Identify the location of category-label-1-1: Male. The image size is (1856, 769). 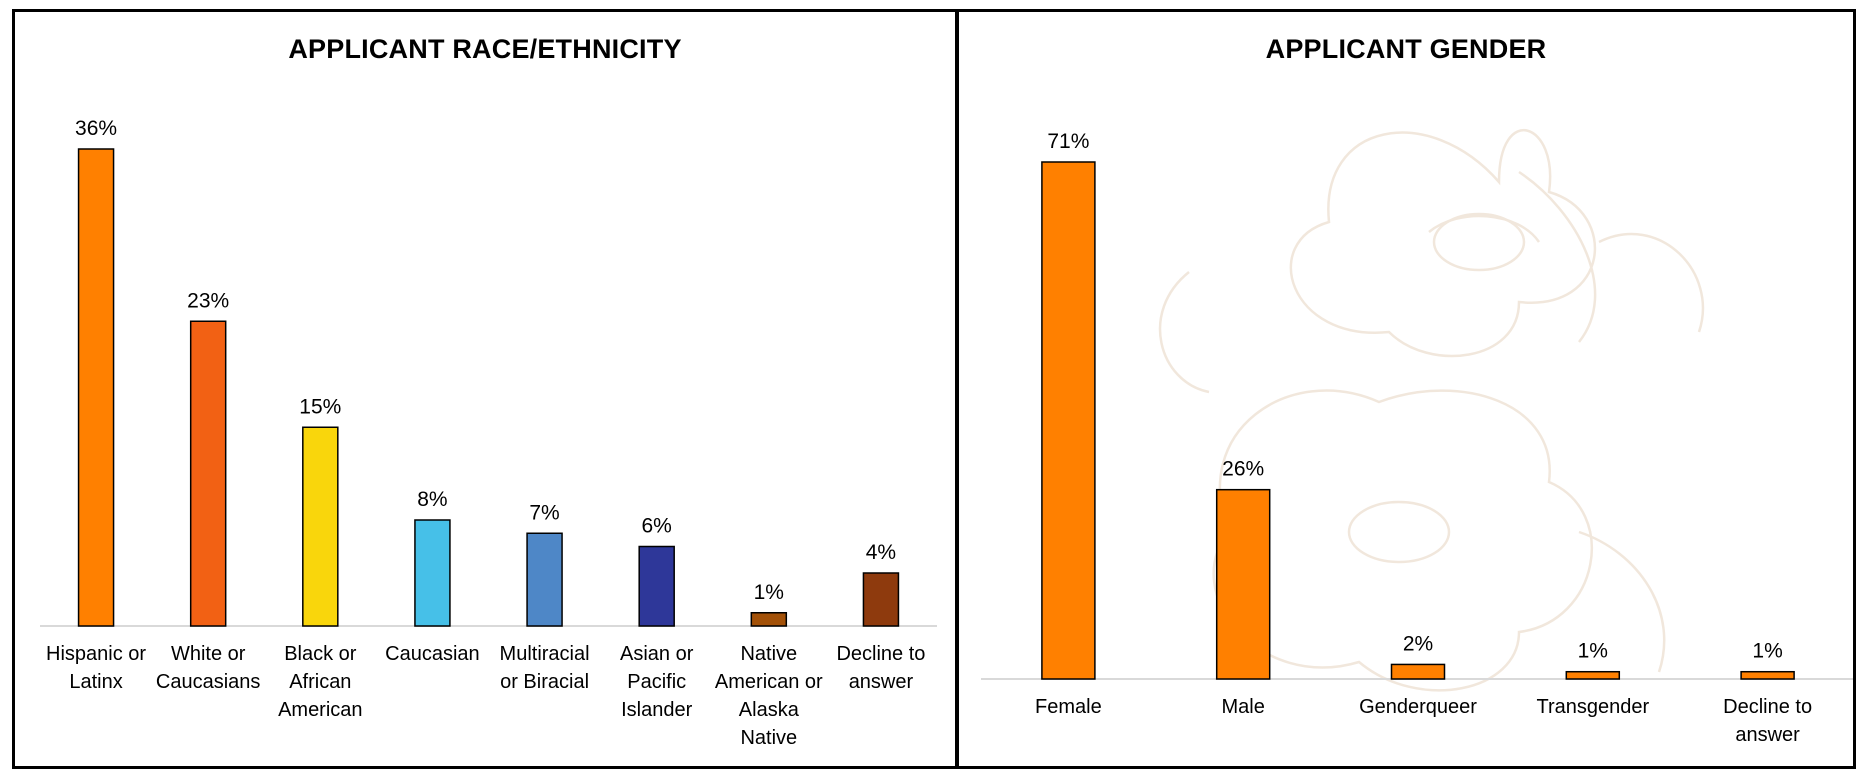
(1243, 707).